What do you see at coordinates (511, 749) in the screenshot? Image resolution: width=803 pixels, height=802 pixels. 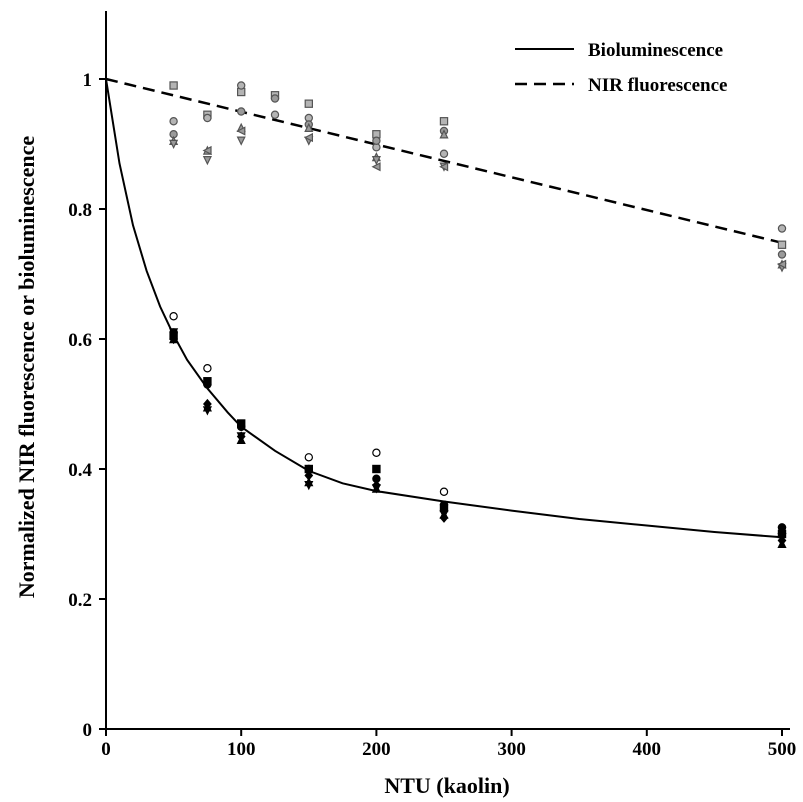 I see `x-tick-label: 300` at bounding box center [511, 749].